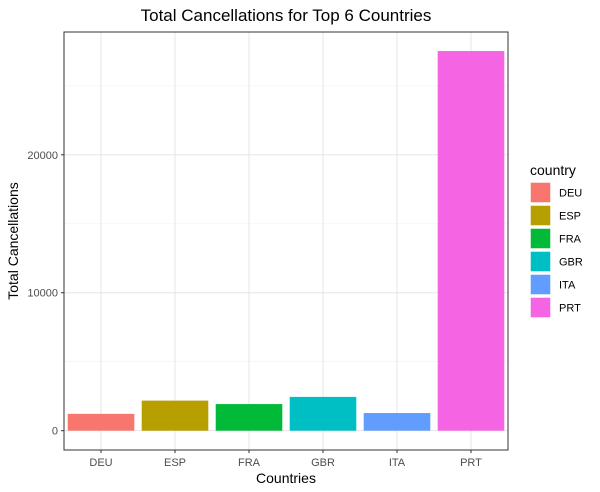 This screenshot has height=492, width=600. I want to click on x-tick-label: GBR, so click(323, 463).